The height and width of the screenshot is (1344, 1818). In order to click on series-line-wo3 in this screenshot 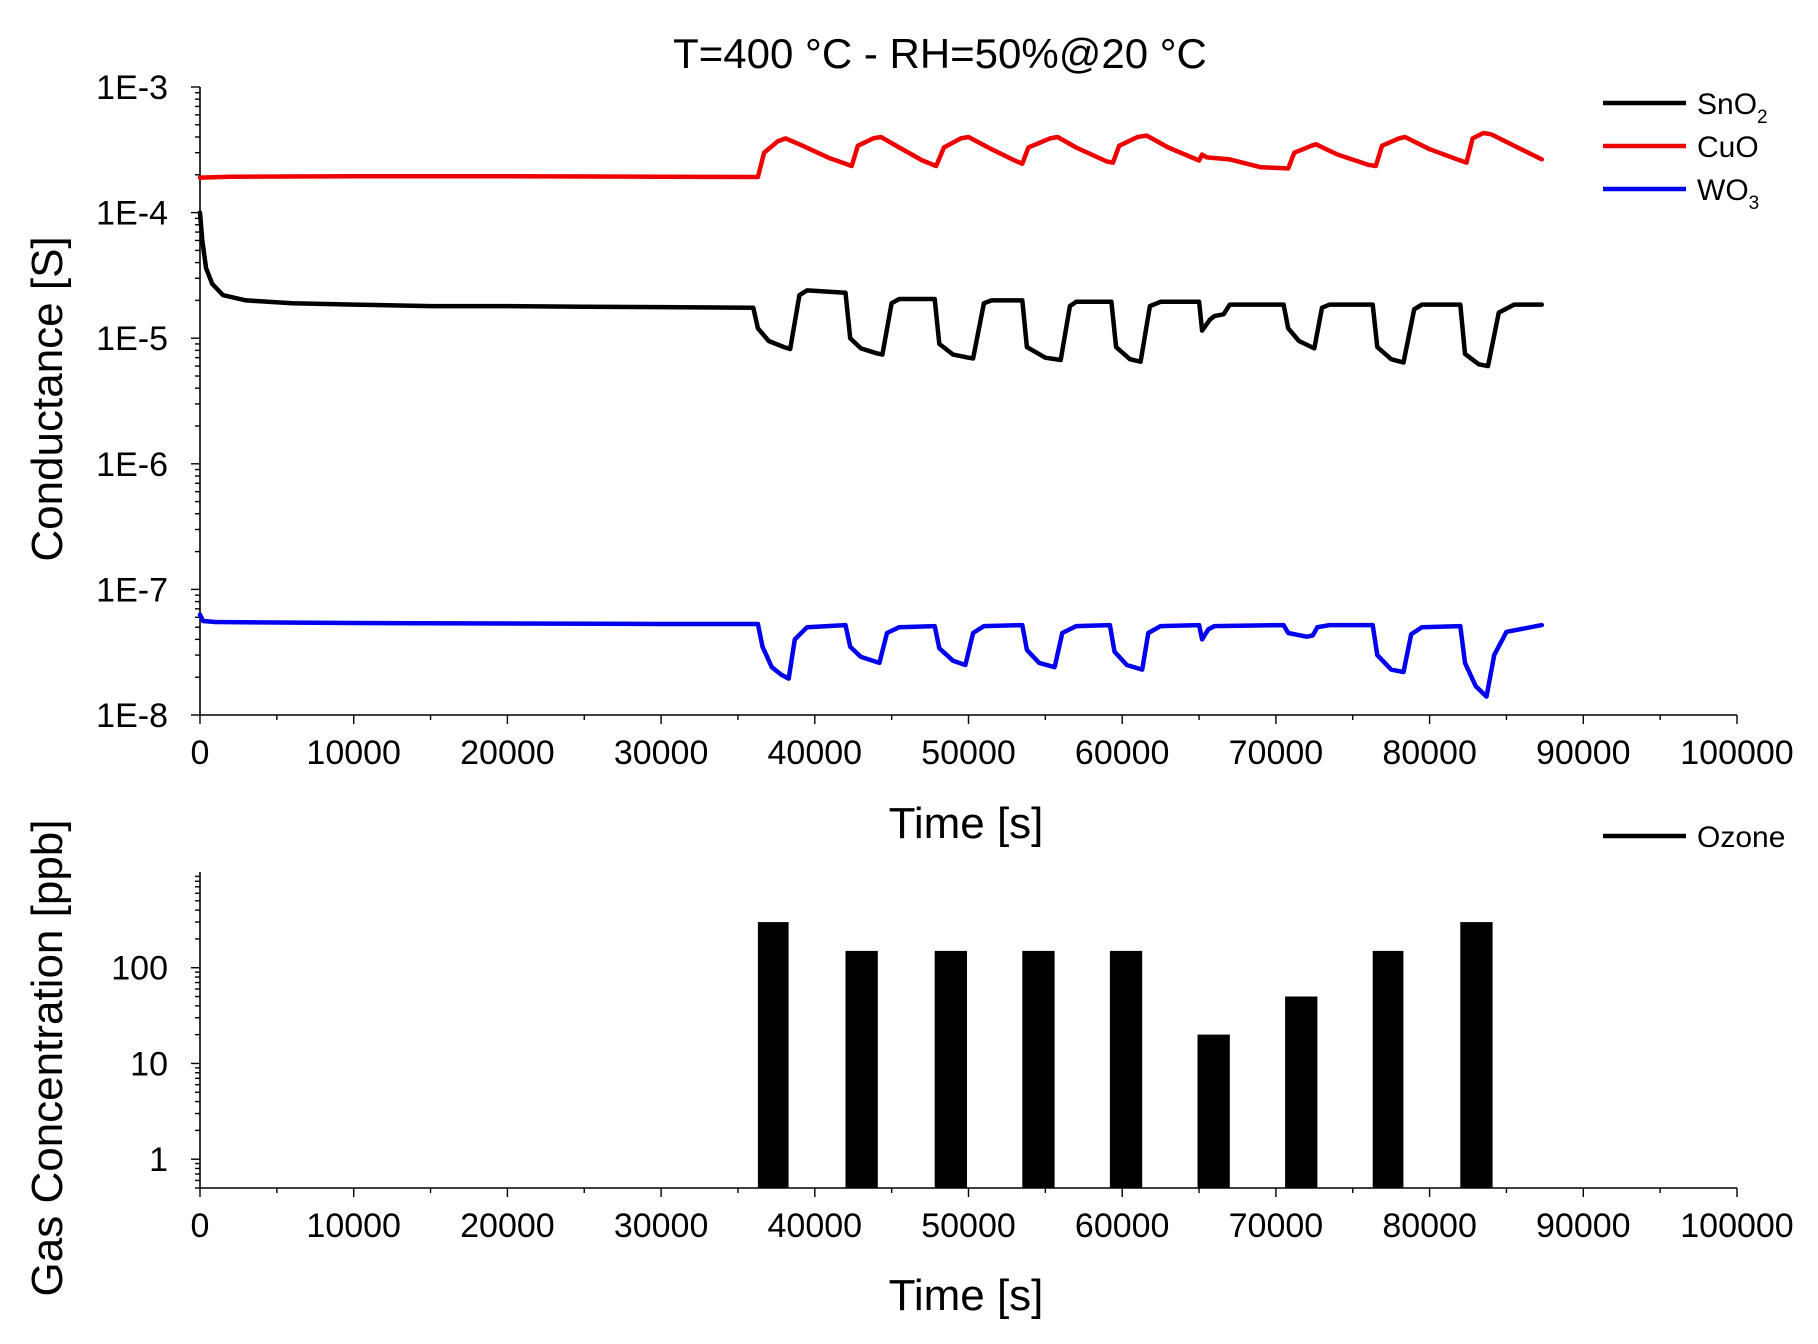, I will do `click(871, 655)`.